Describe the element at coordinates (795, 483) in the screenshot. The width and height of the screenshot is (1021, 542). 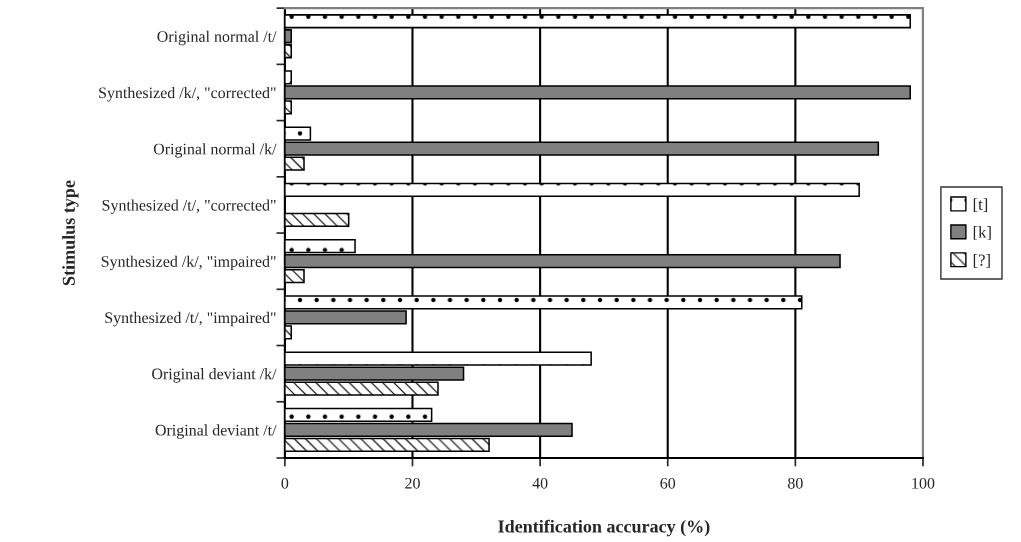
I see `x-tick-label: 80` at that location.